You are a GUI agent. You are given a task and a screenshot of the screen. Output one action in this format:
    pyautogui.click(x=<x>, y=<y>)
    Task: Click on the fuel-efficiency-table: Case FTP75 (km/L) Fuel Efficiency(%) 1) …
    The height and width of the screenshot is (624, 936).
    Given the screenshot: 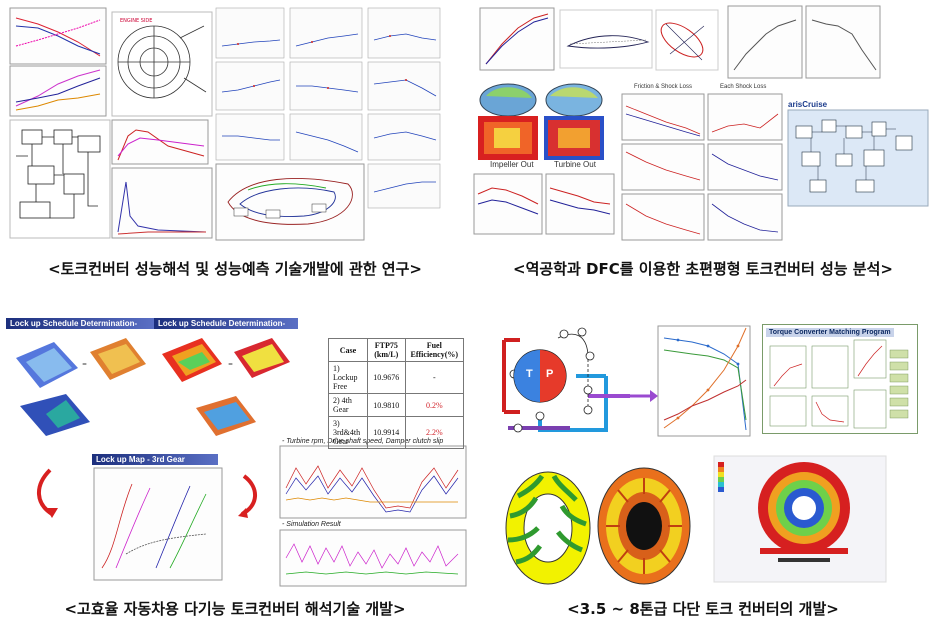 What is the action you would take?
    pyautogui.click(x=396, y=393)
    